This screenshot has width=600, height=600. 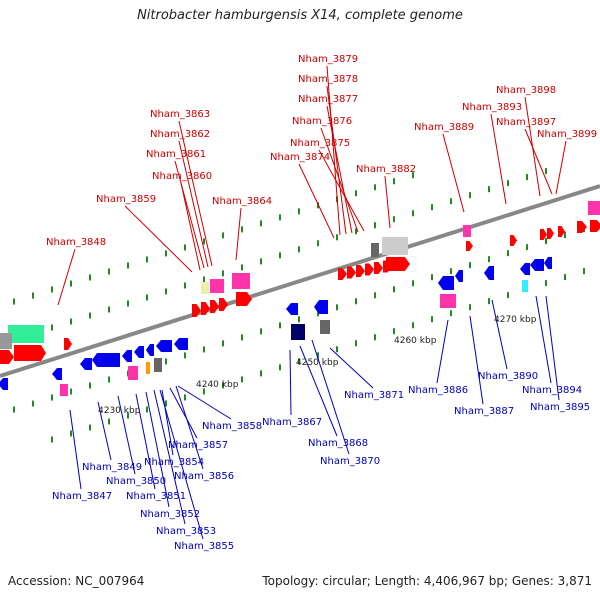 What do you see at coordinates (328, 79) in the screenshot?
I see `gene-label: Nham_3878` at bounding box center [328, 79].